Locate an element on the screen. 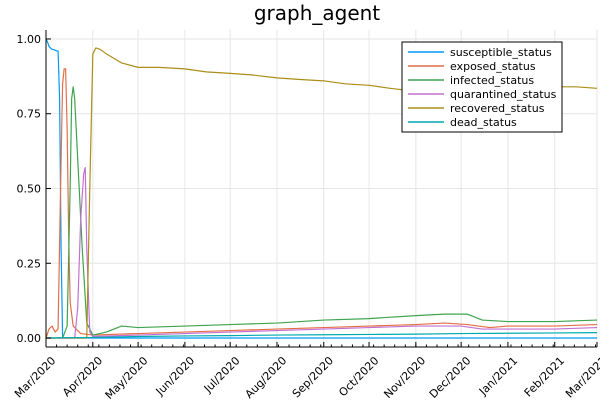  legend-label: dead_status is located at coordinates (483, 122).